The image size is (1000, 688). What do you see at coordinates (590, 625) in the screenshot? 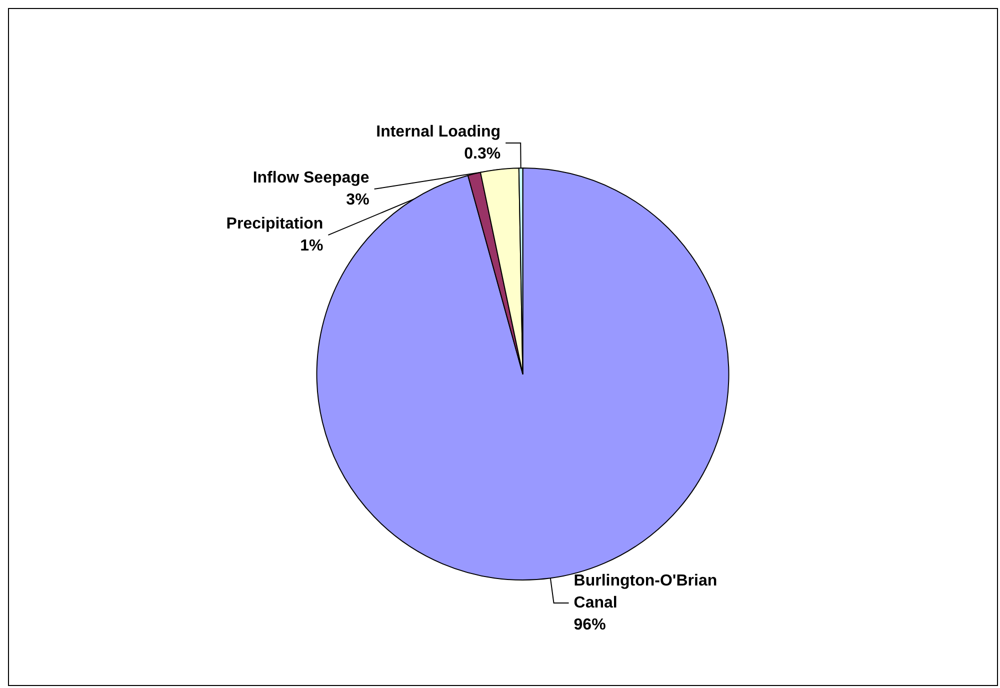
I see `data-label: 96%` at bounding box center [590, 625].